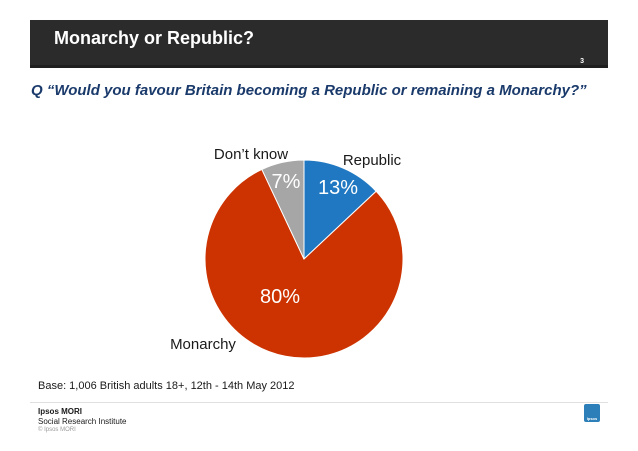 Image resolution: width=638 pixels, height=451 pixels. I want to click on footer-divider, so click(319, 402).